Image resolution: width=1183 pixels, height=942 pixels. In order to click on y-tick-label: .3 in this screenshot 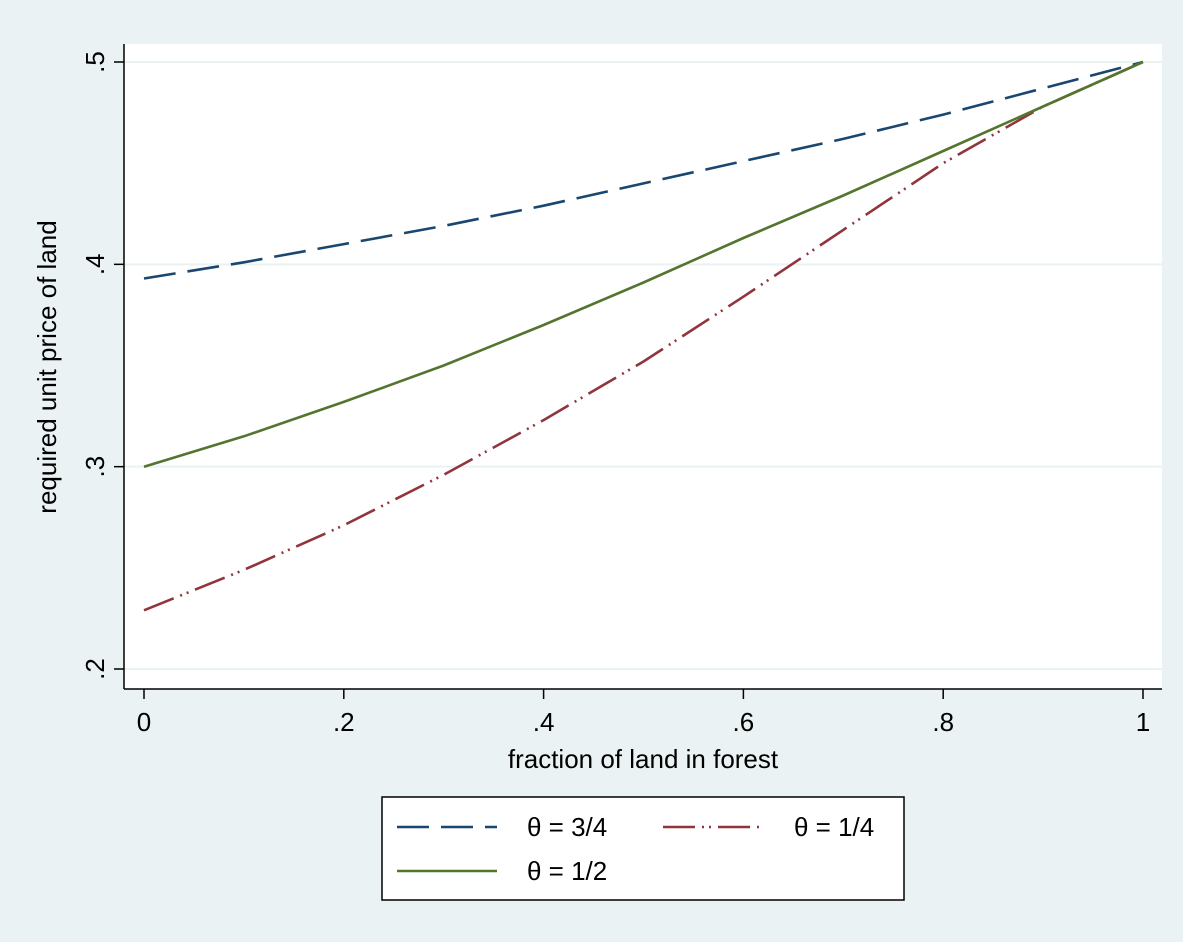, I will do `click(95, 467)`.